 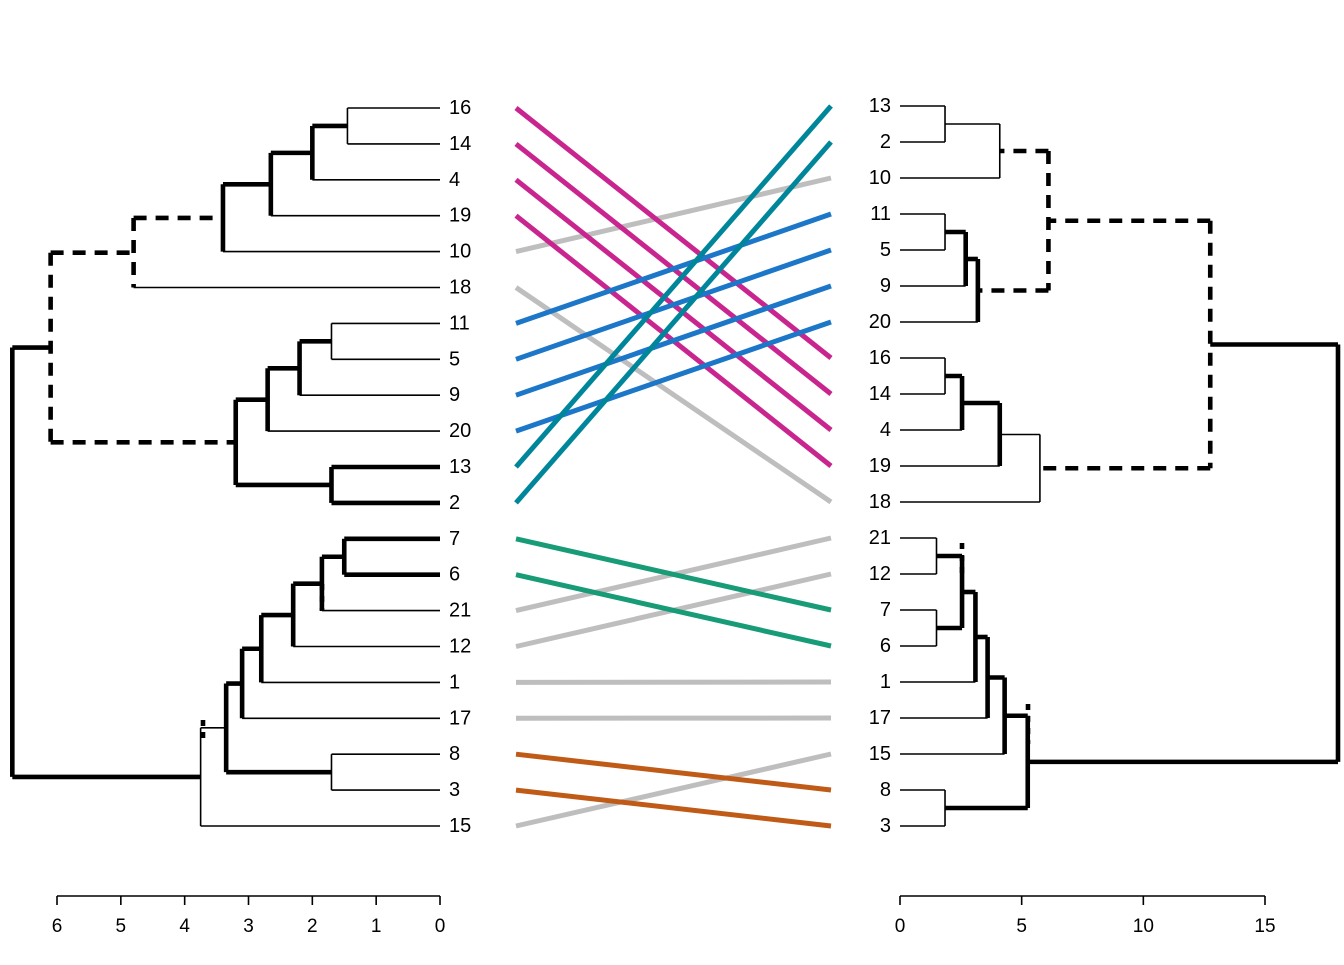 What do you see at coordinates (248, 926) in the screenshot?
I see `axis-tick-label: 3` at bounding box center [248, 926].